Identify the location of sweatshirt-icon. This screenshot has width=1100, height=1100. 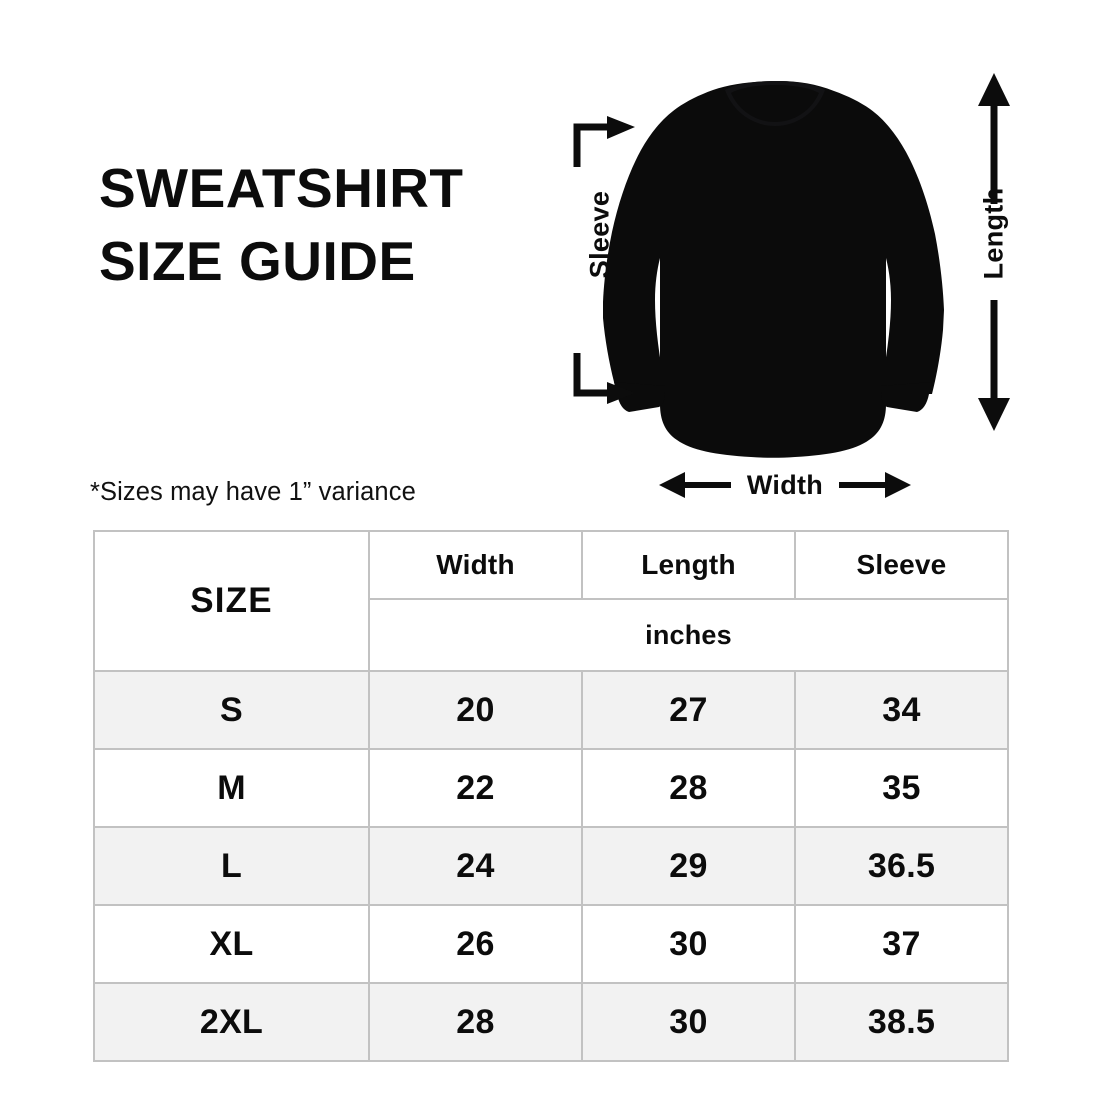
(773, 269).